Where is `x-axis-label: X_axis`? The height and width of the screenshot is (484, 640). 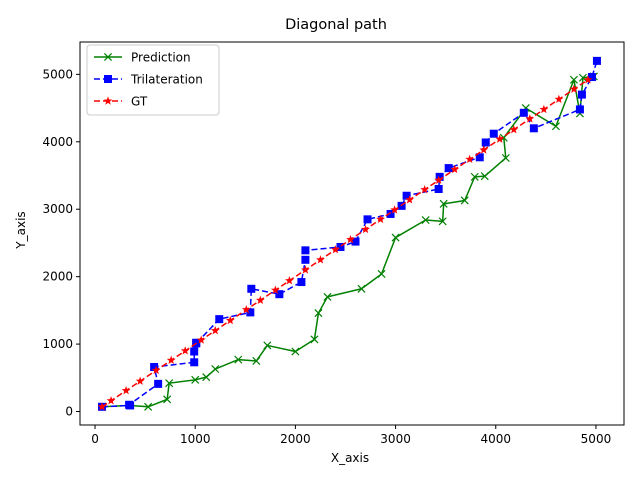 x-axis-label: X_axis is located at coordinates (350, 458).